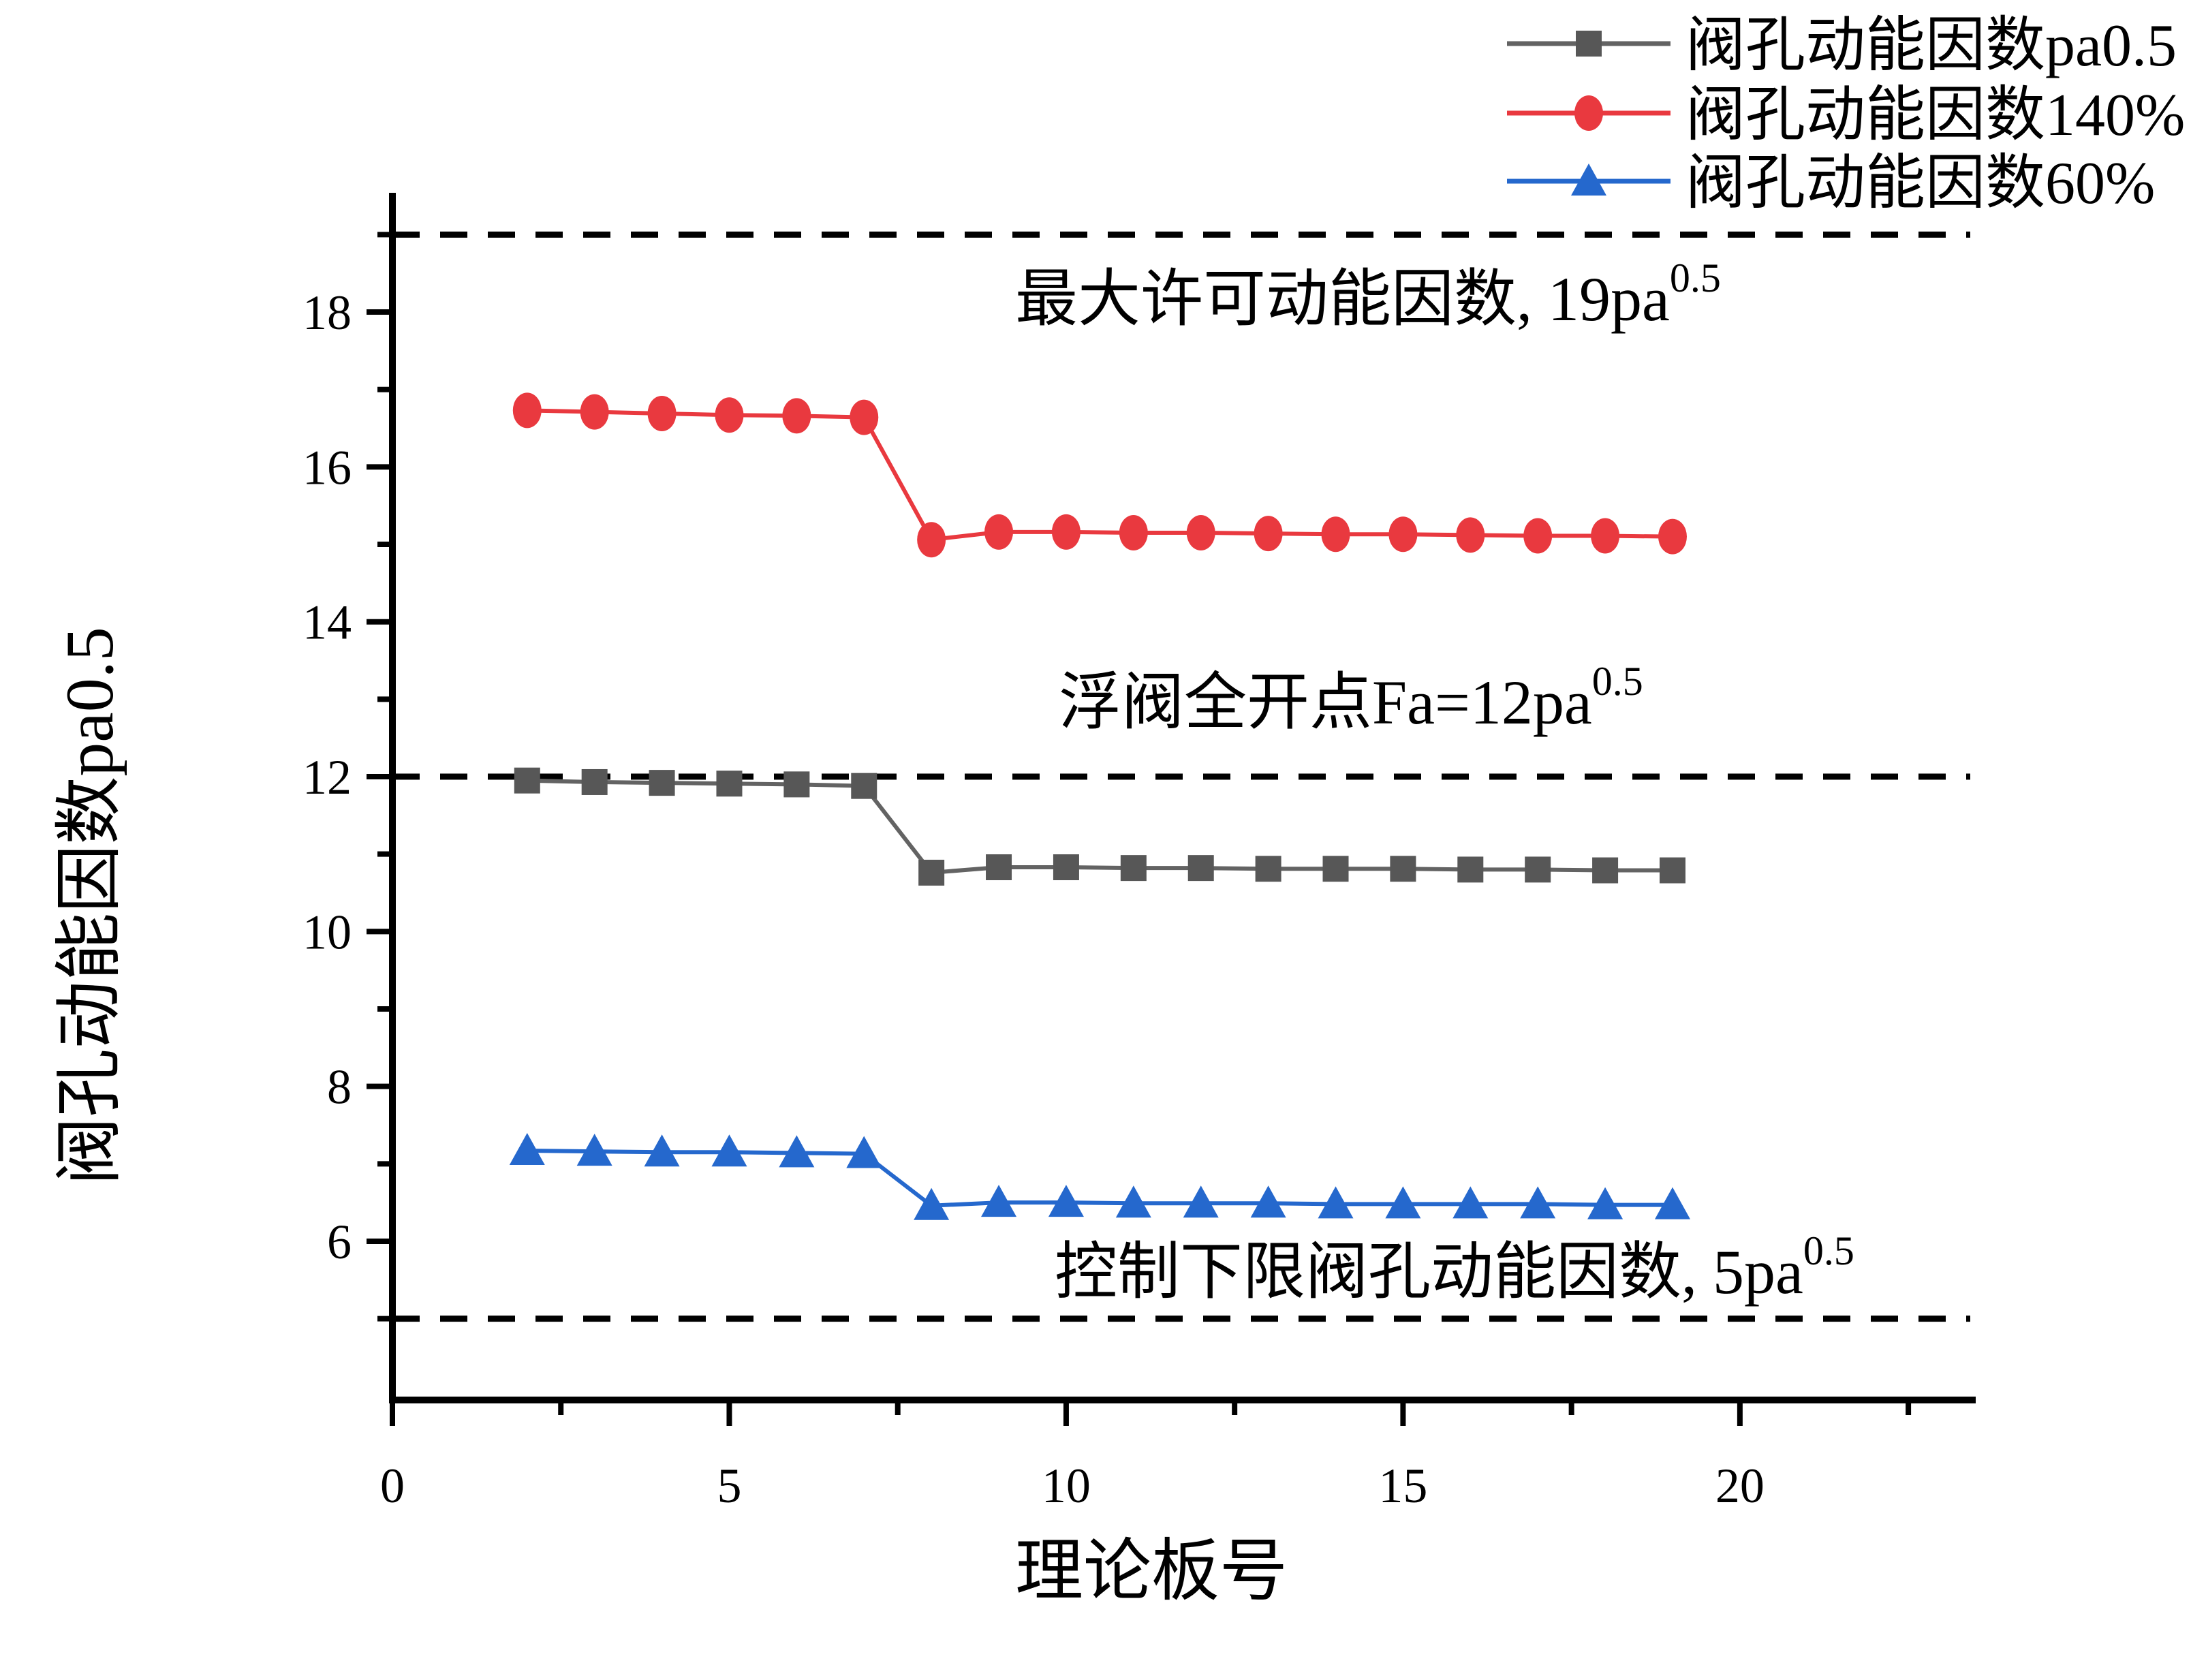 This screenshot has width=2191, height=1680. I want to click on y-axis-title: 阀孔动能因数pa0.5, so click(89, 906).